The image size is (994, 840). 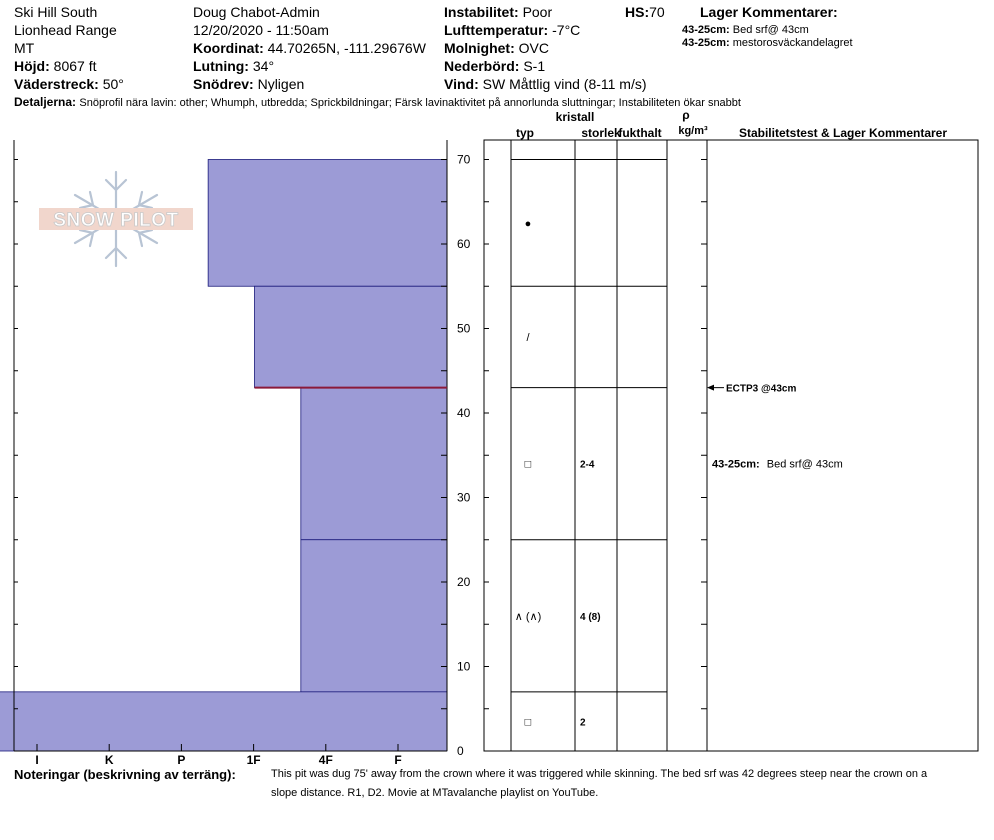 What do you see at coordinates (685, 115) in the screenshot?
I see `header-rho: ρ` at bounding box center [685, 115].